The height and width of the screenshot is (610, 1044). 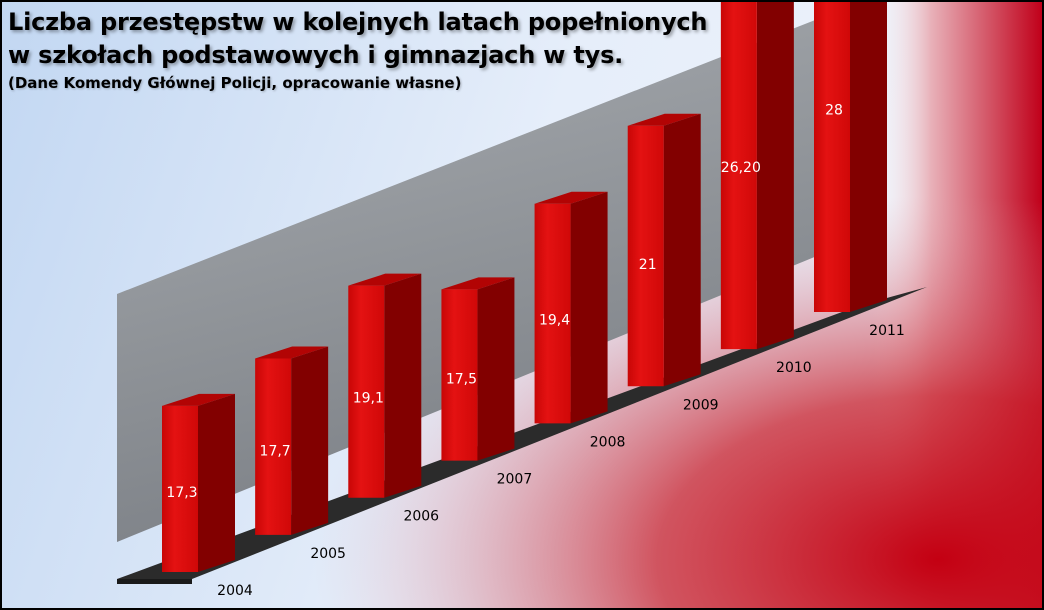 I want to click on bar-2008: 19,4 2008, so click(x=580, y=320).